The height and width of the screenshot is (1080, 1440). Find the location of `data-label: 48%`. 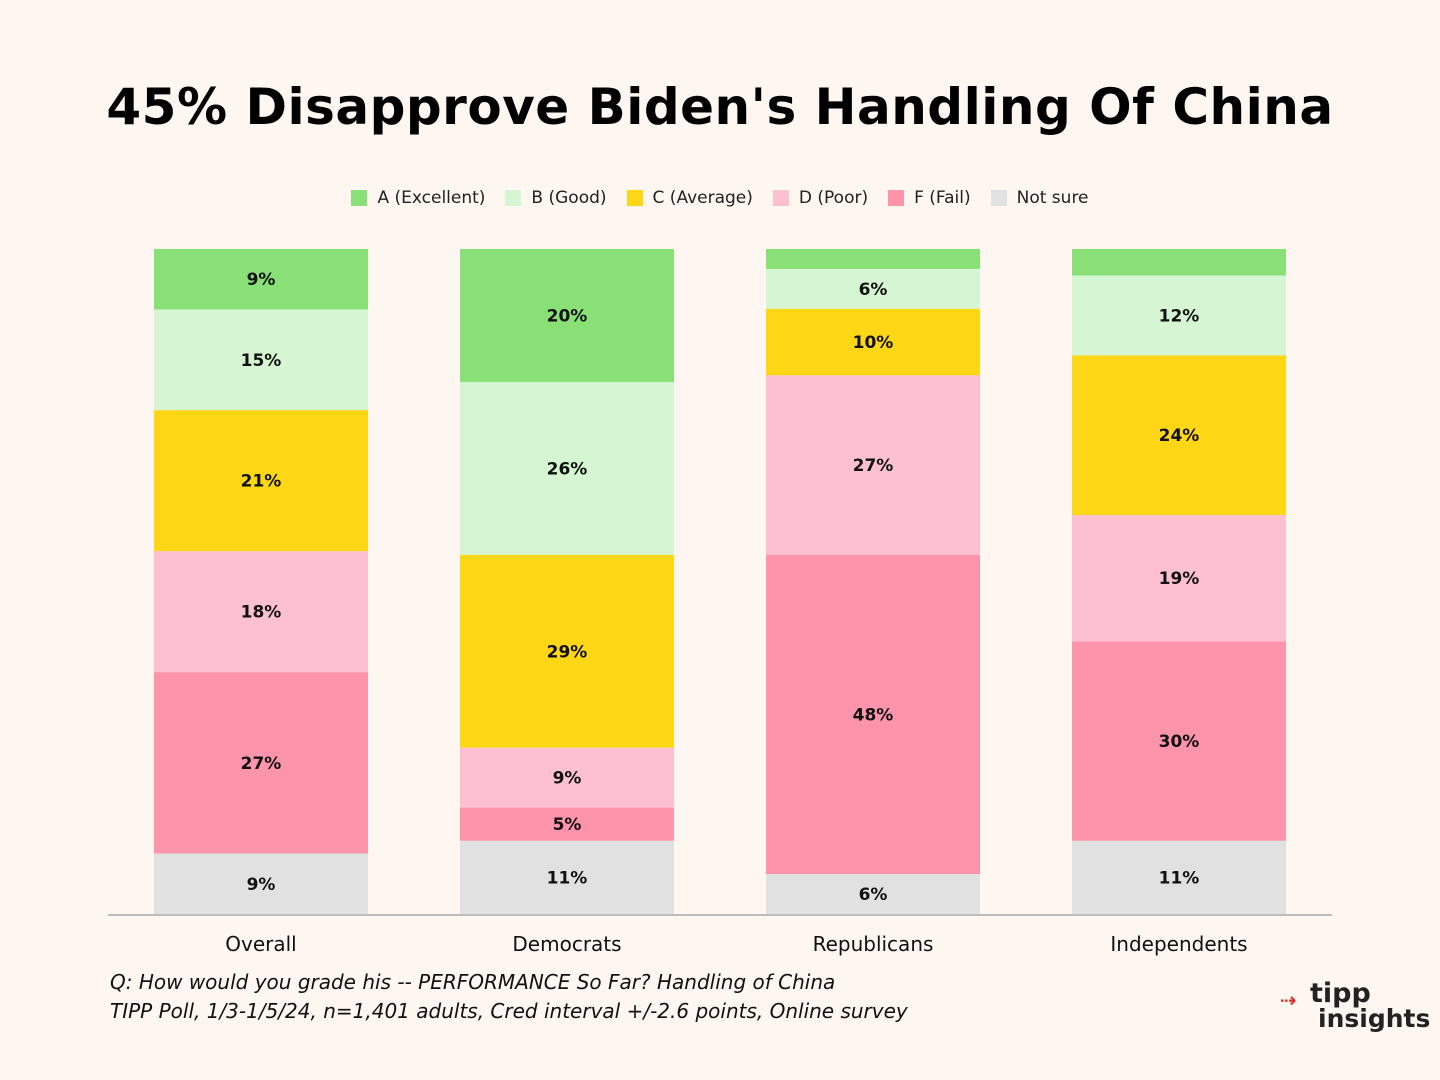

data-label: 48% is located at coordinates (873, 716).